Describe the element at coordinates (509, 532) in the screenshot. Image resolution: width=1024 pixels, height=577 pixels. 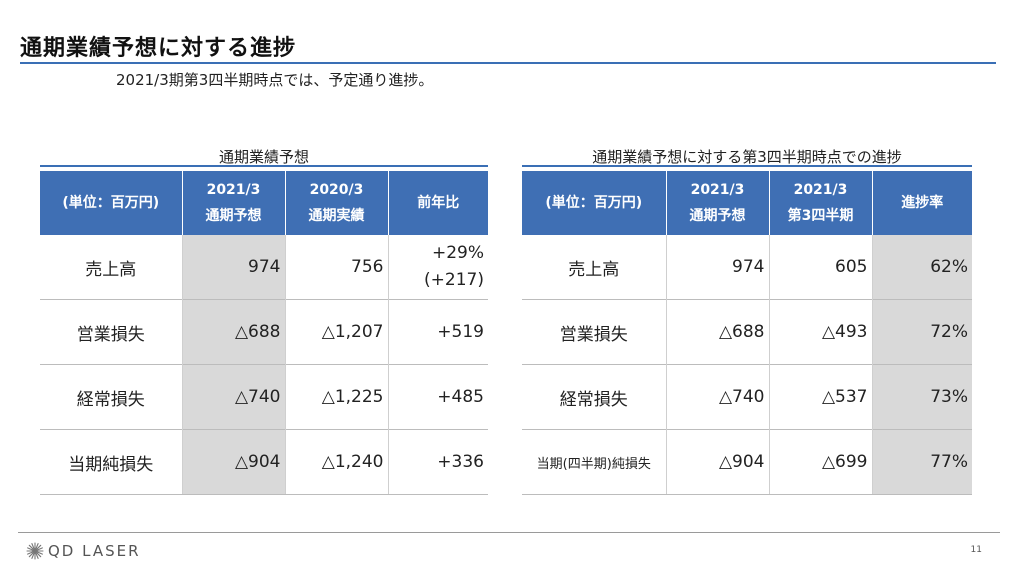
I see `footer-divider` at that location.